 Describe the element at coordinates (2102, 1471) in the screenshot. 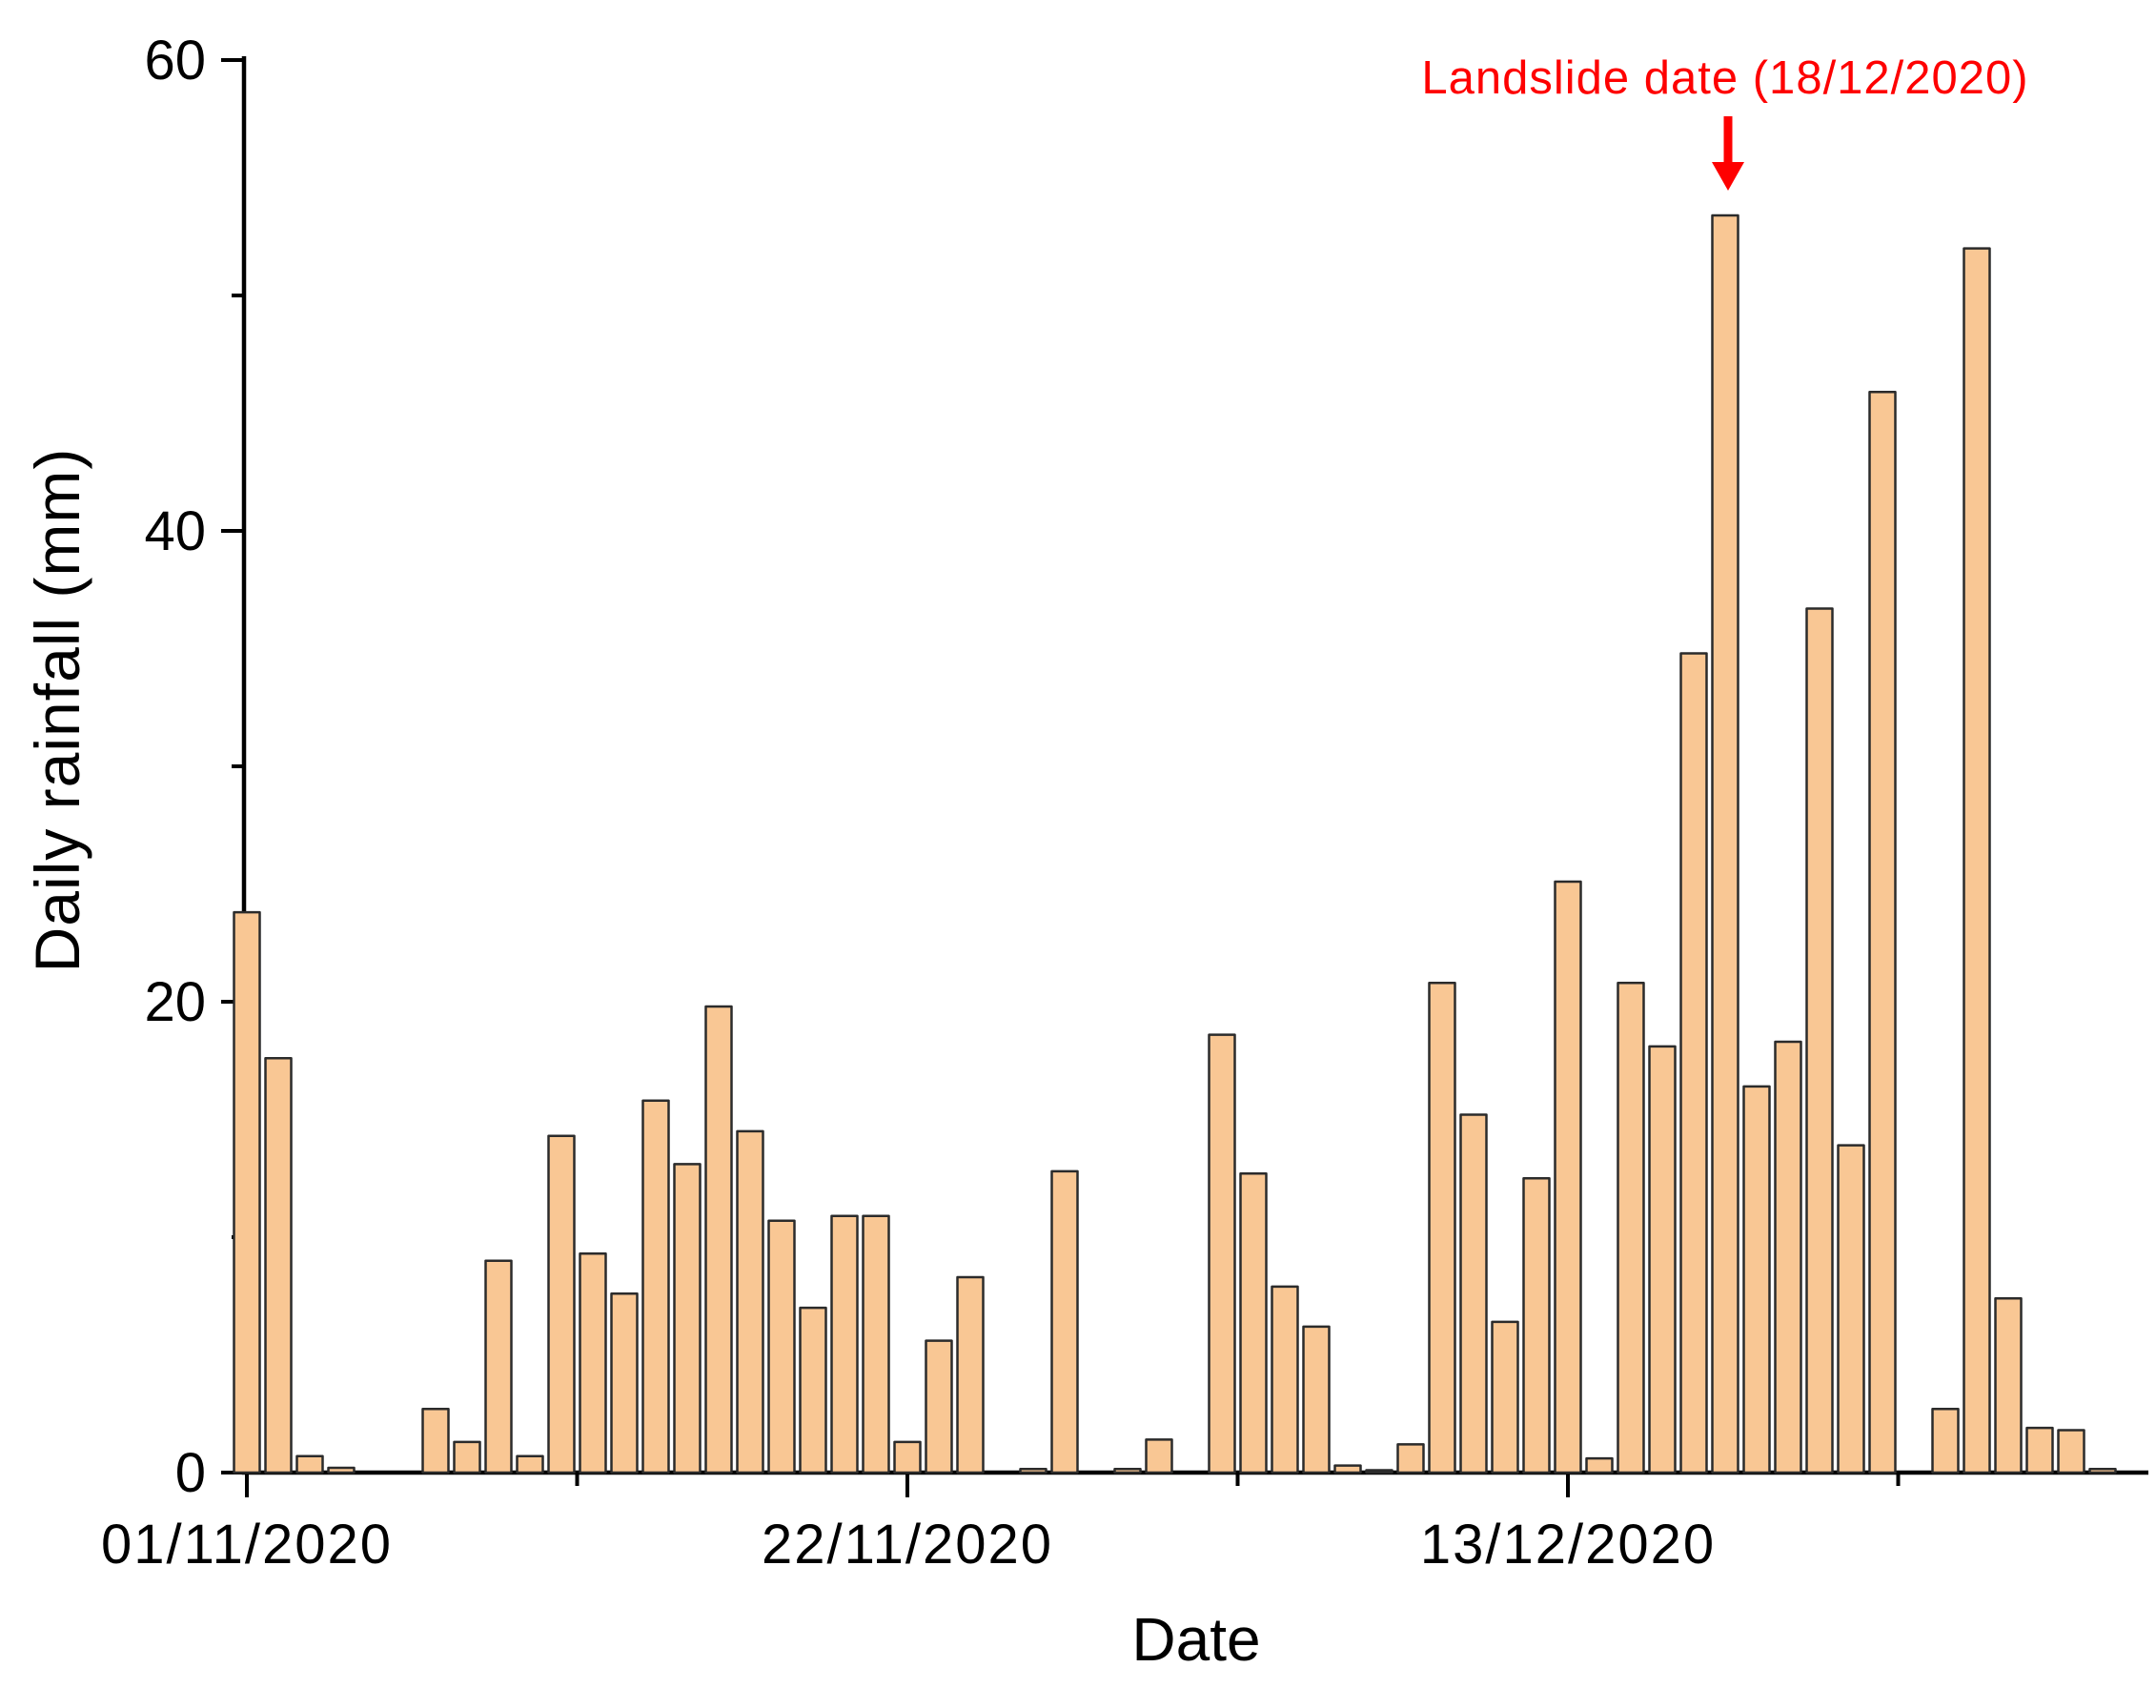

I see `bar-30/12/2020` at that location.